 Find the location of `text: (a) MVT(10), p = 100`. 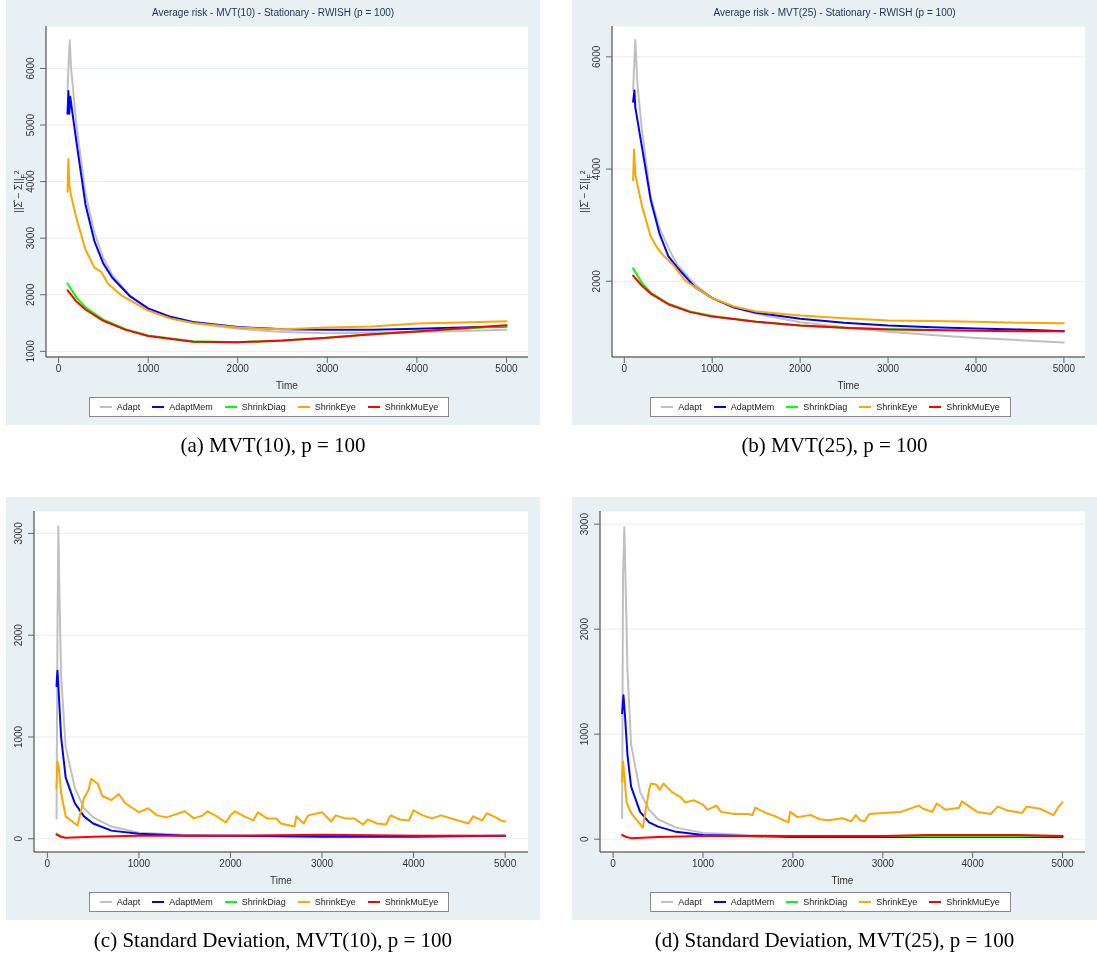

text: (a) MVT(10), p = 100 is located at coordinates (273, 445).